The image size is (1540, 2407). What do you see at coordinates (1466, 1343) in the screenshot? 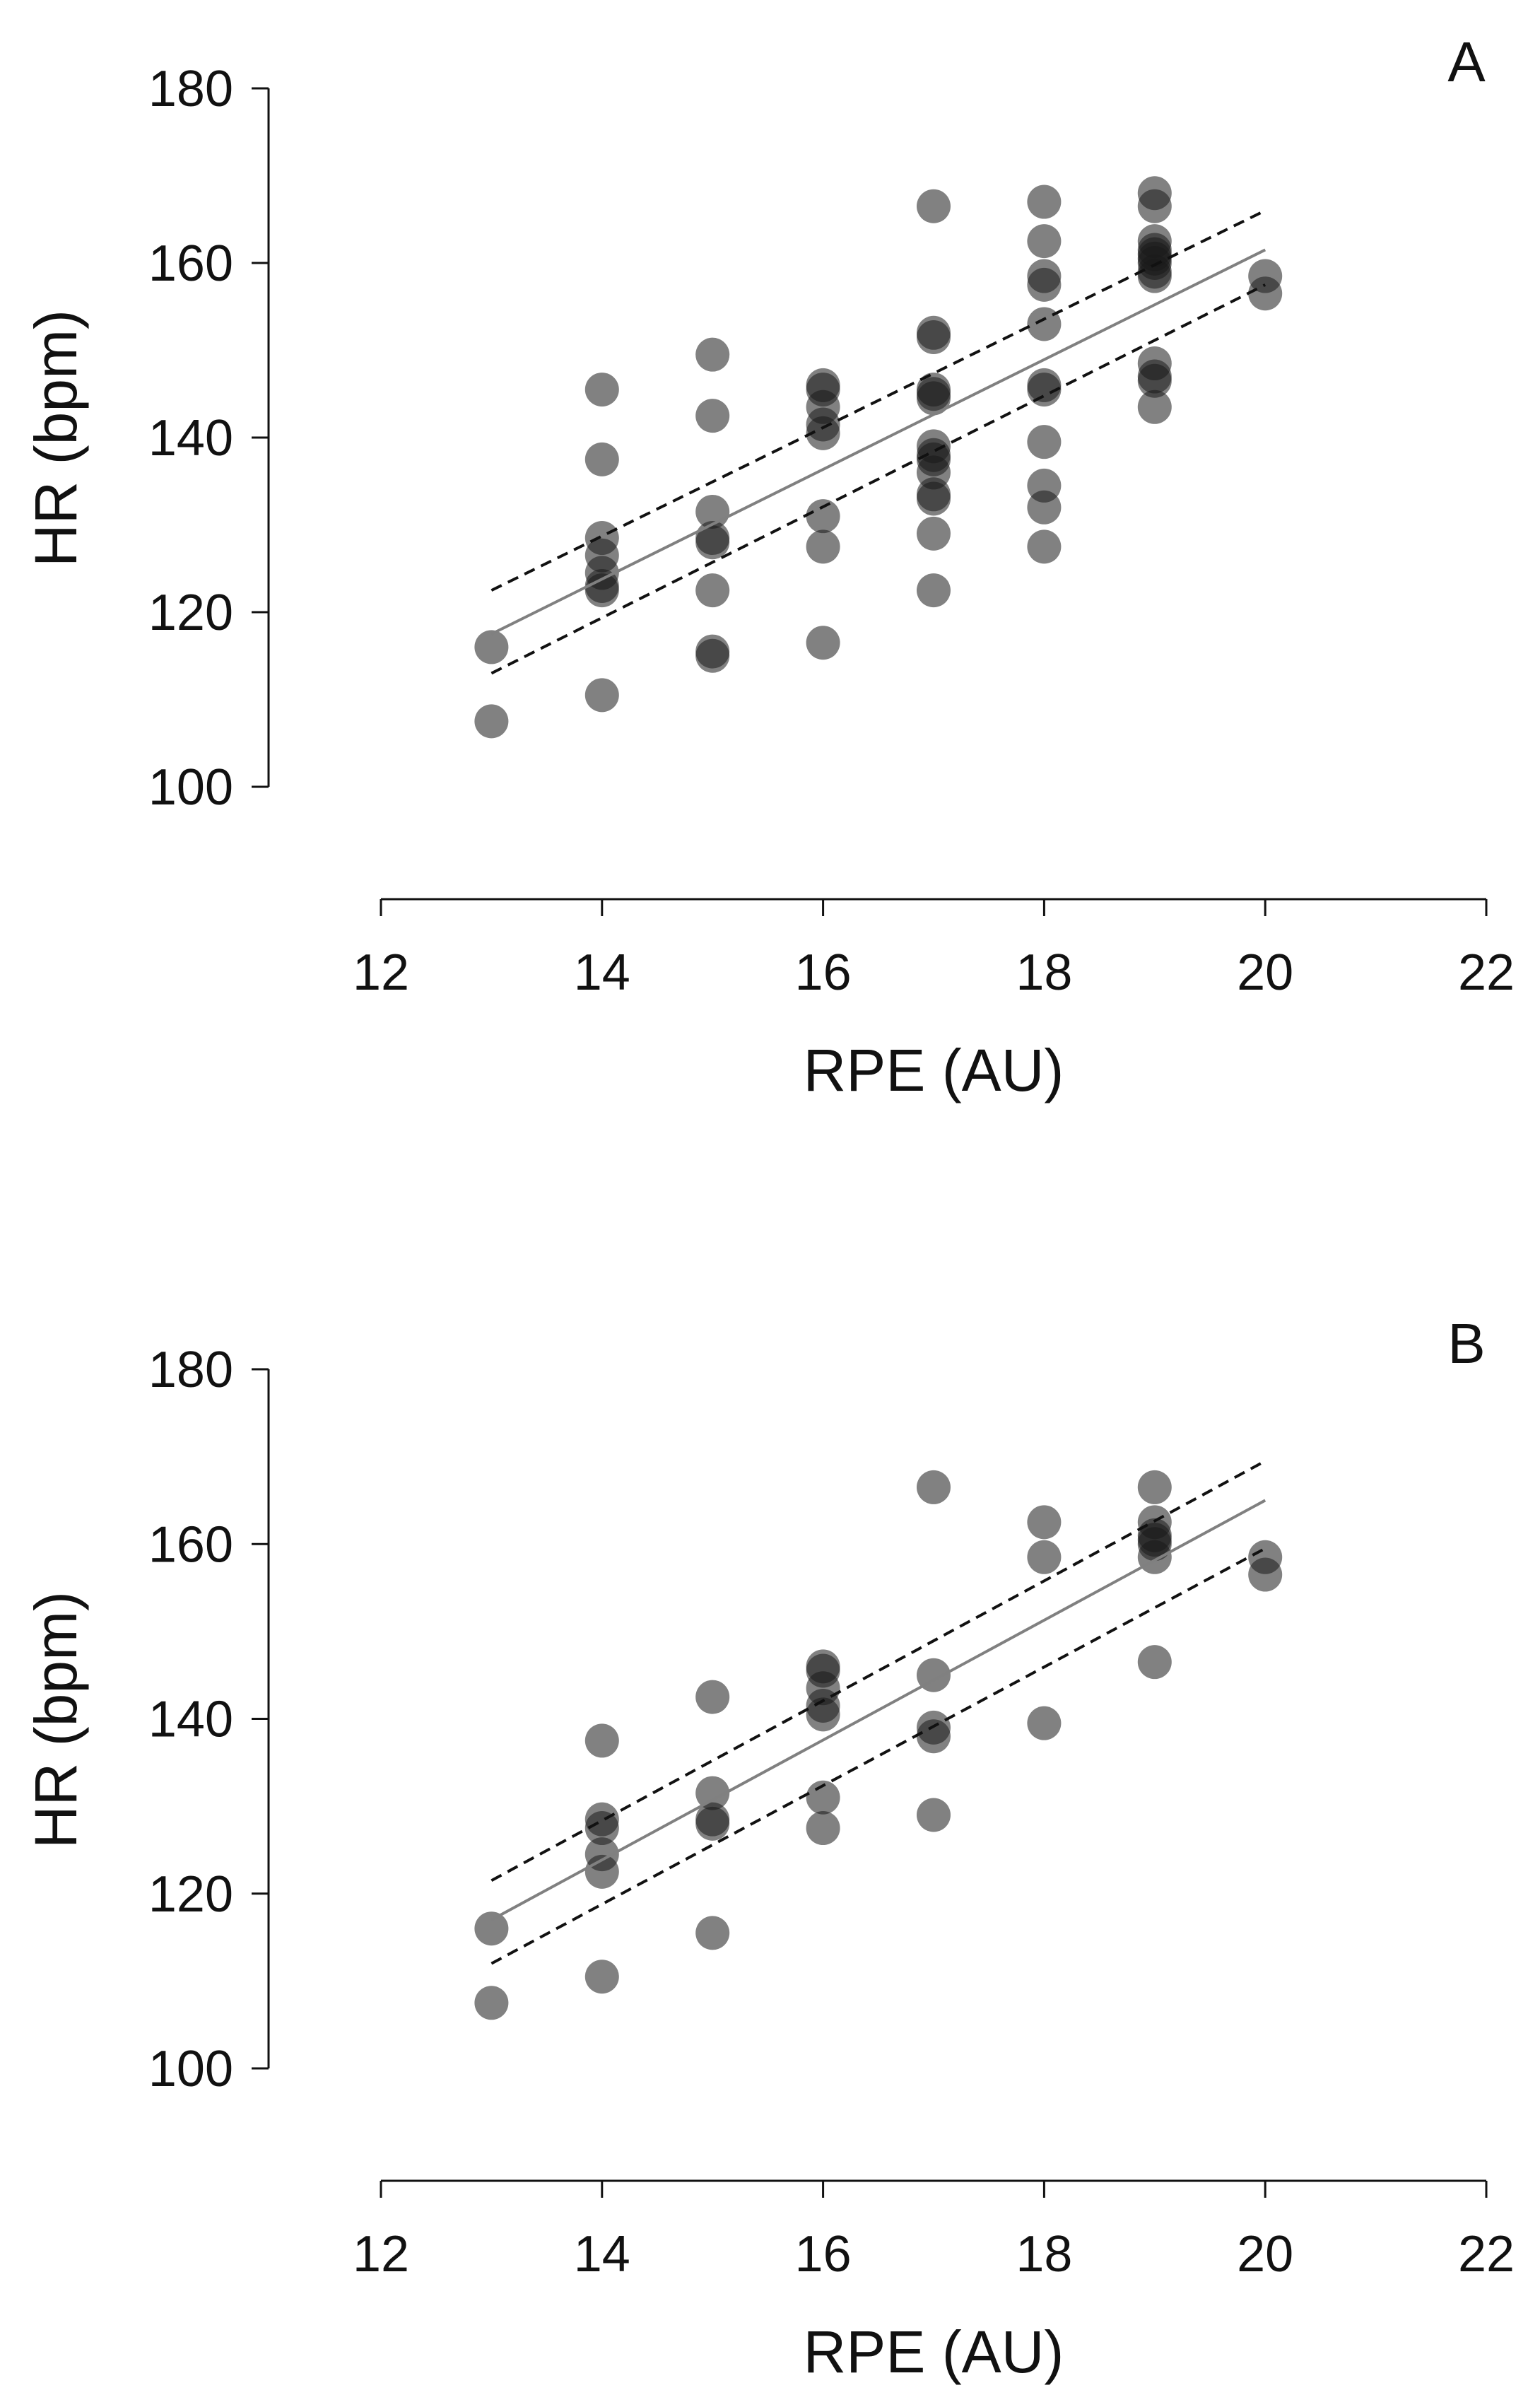
I see `panel-label: B` at bounding box center [1466, 1343].